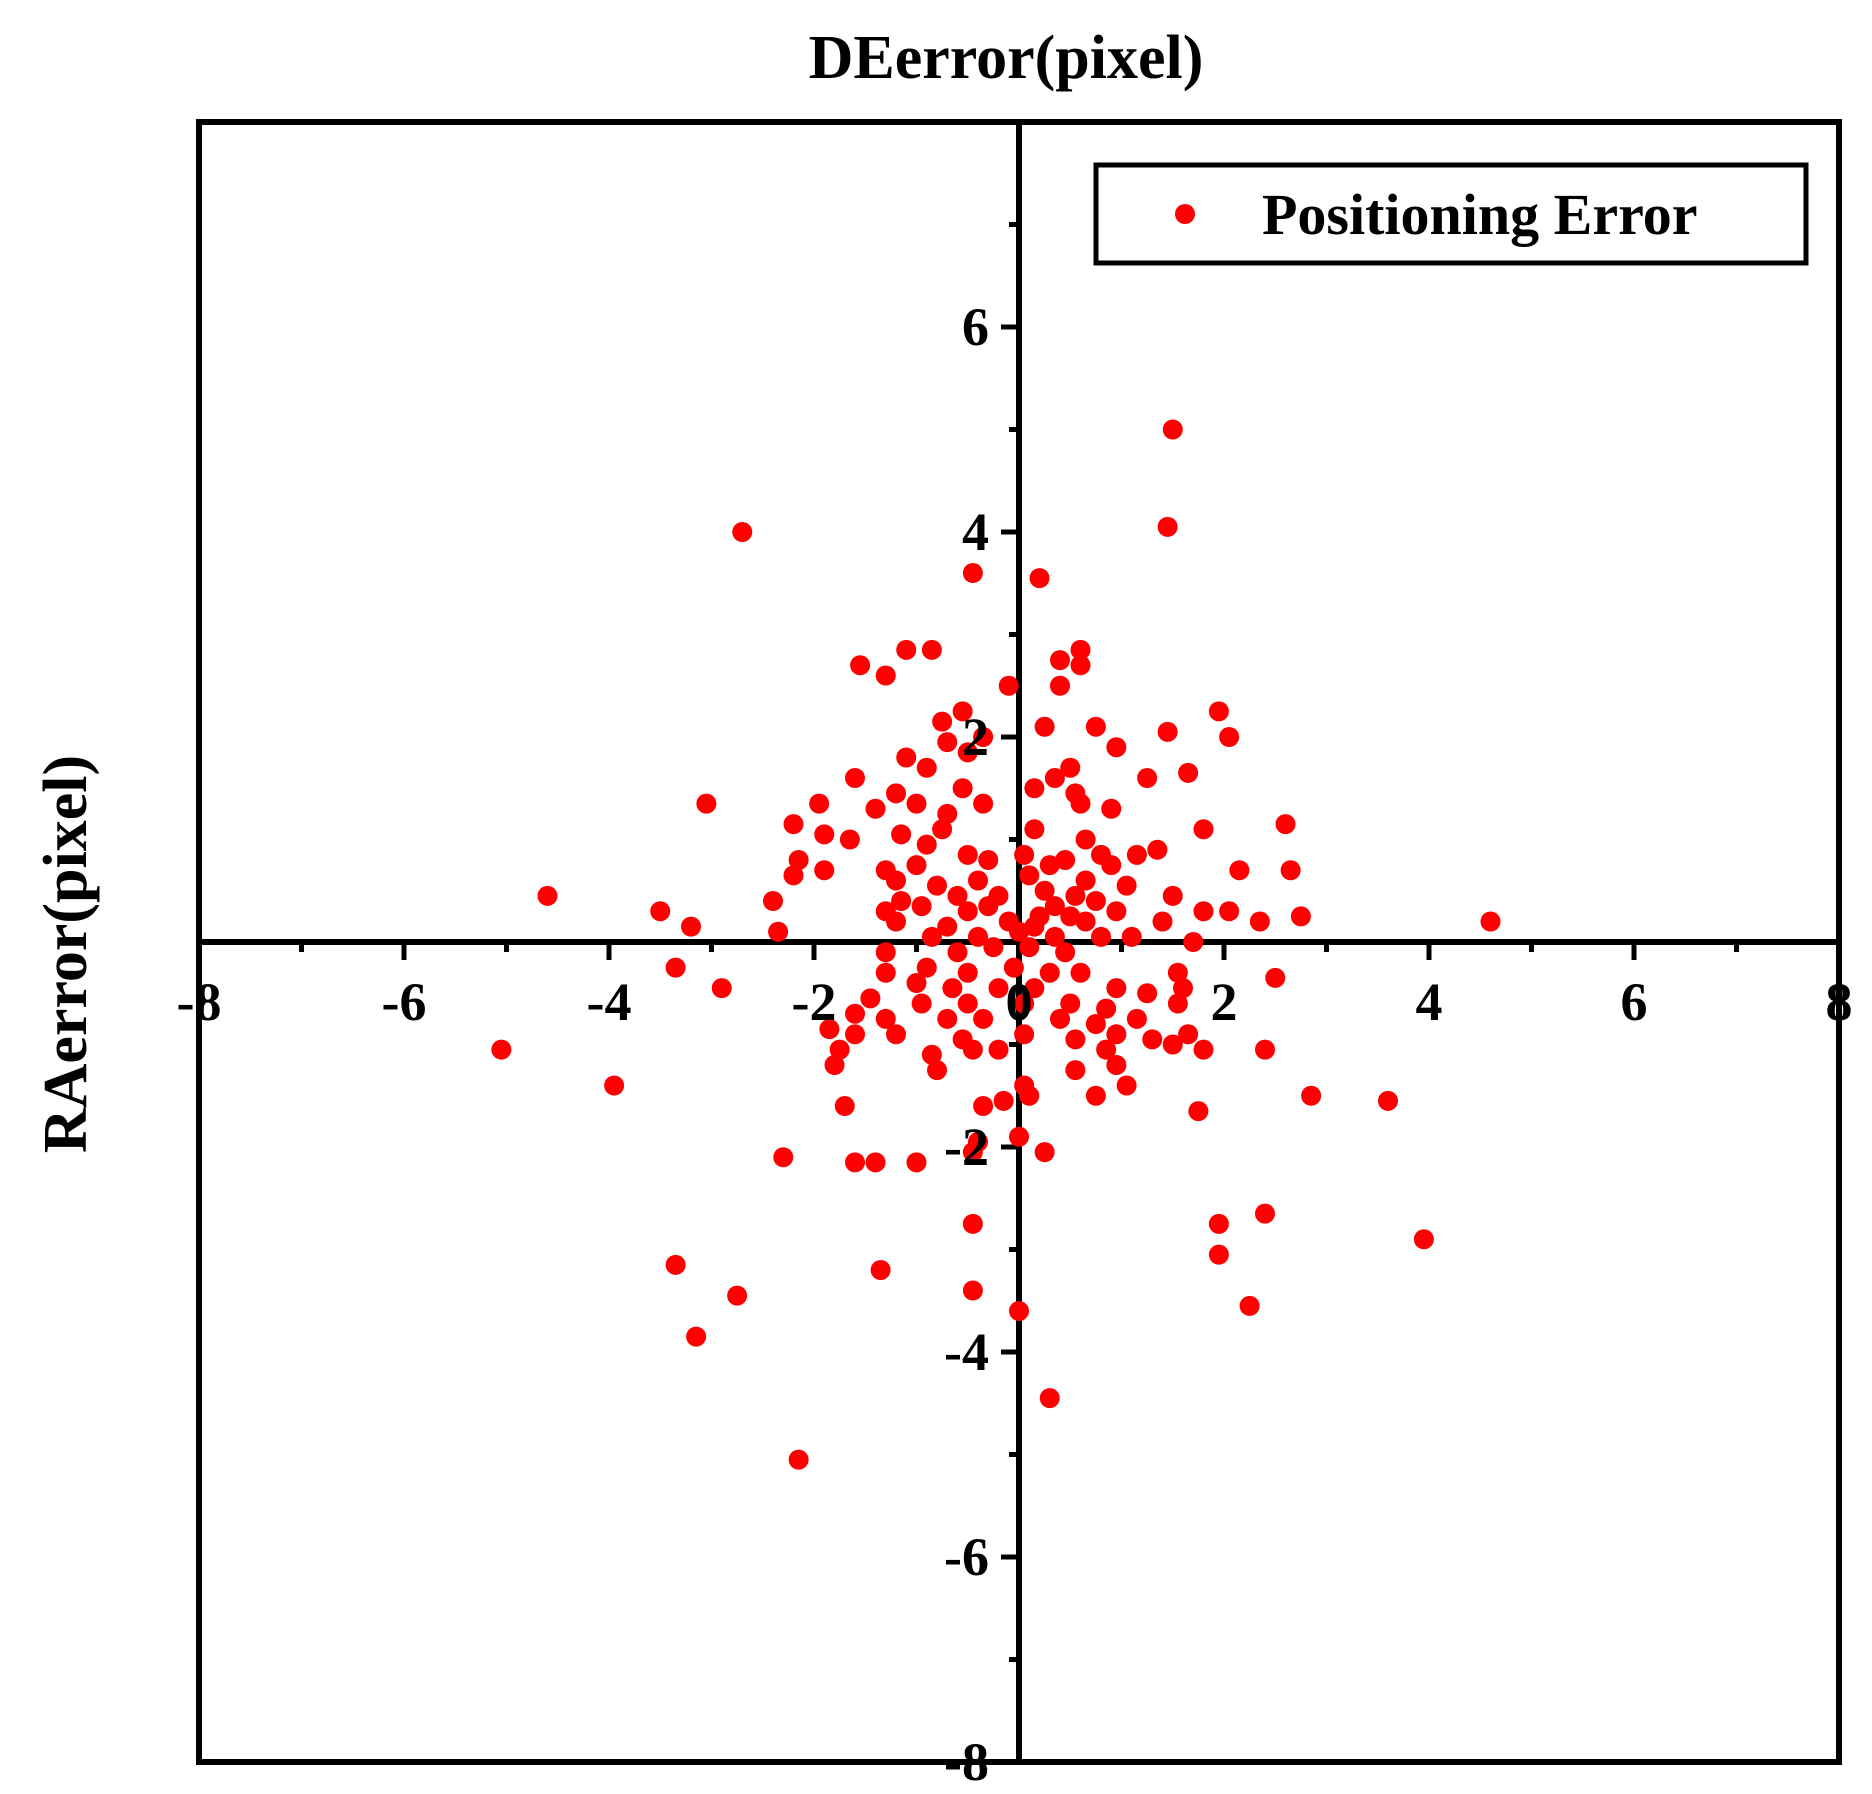 The height and width of the screenshot is (1794, 1872). Describe the element at coordinates (1839, 1002) in the screenshot. I see `x-tick-label: 8` at that location.